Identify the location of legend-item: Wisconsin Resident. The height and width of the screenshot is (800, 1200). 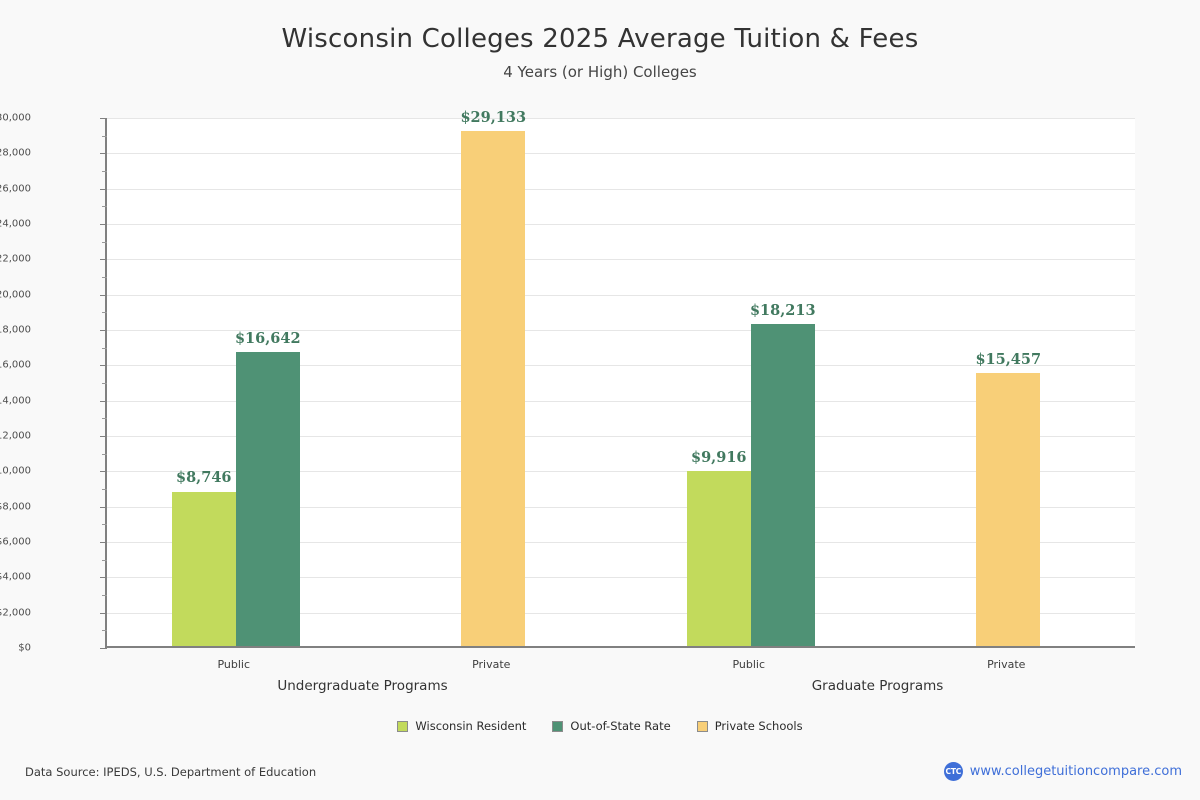
(461, 726).